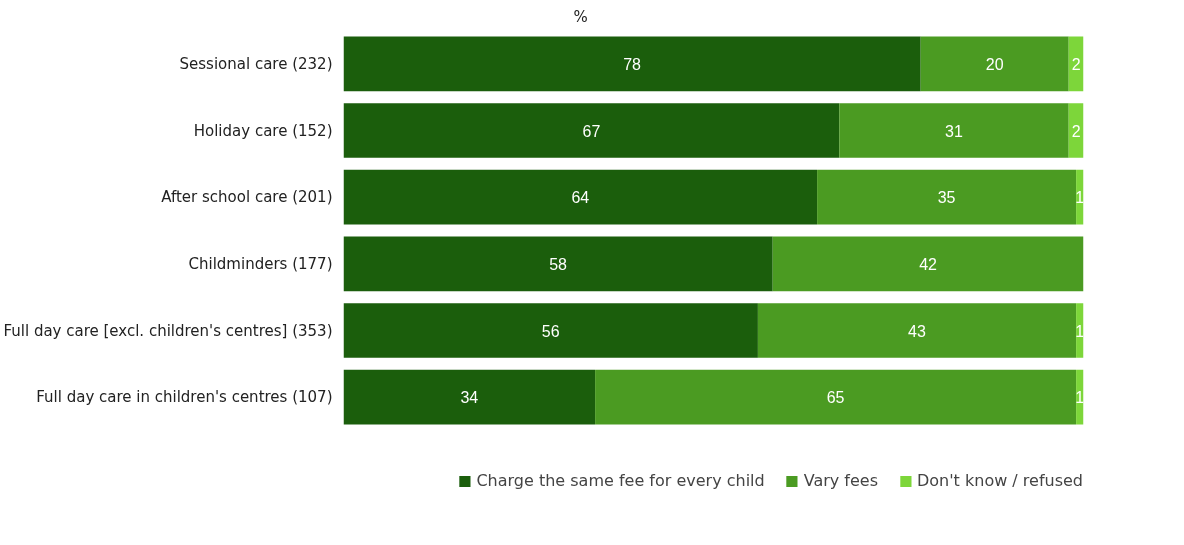  I want to click on y-tick-label: Full day care [excl. children's centres] (353), so click(168, 330).